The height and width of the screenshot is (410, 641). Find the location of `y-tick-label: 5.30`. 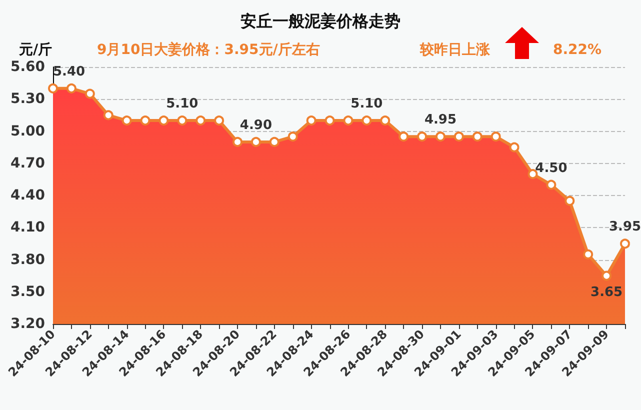

y-tick-label: 5.30 is located at coordinates (28, 99).